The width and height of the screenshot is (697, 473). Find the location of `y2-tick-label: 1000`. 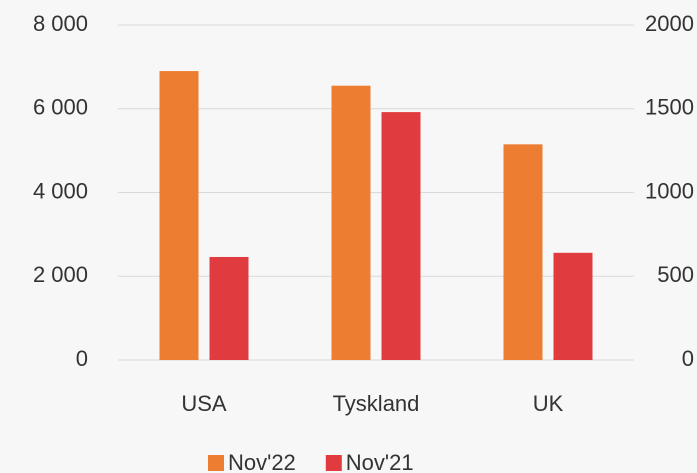

y2-tick-label: 1000 is located at coordinates (669, 190).